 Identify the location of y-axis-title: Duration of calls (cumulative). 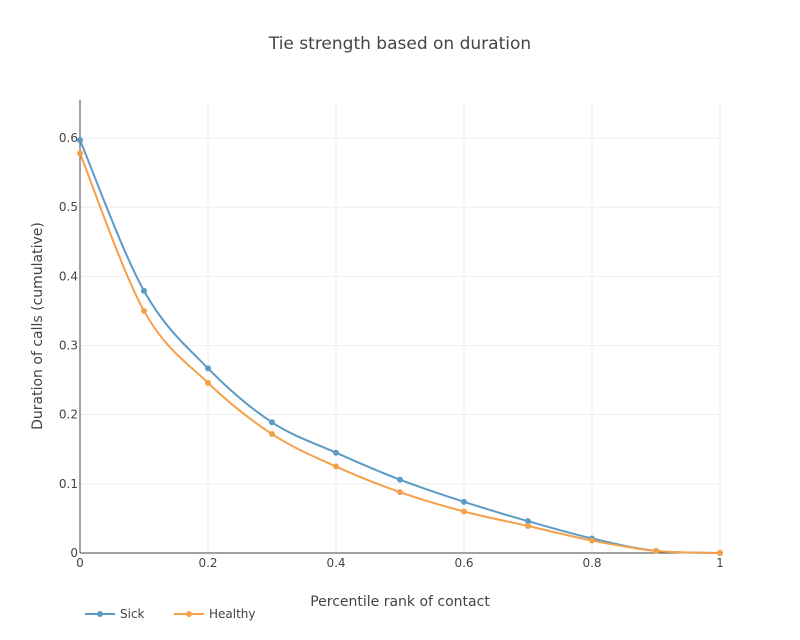
(38, 326).